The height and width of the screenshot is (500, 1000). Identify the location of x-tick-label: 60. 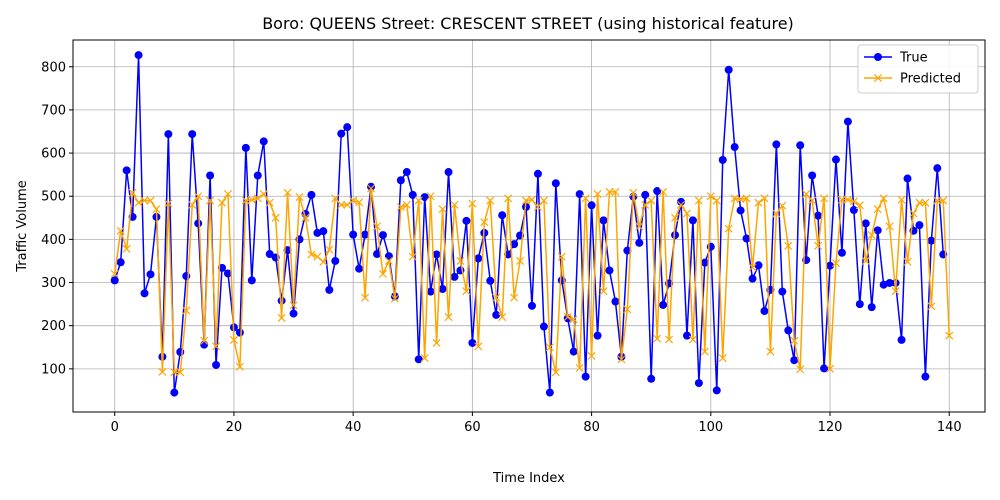
(472, 427).